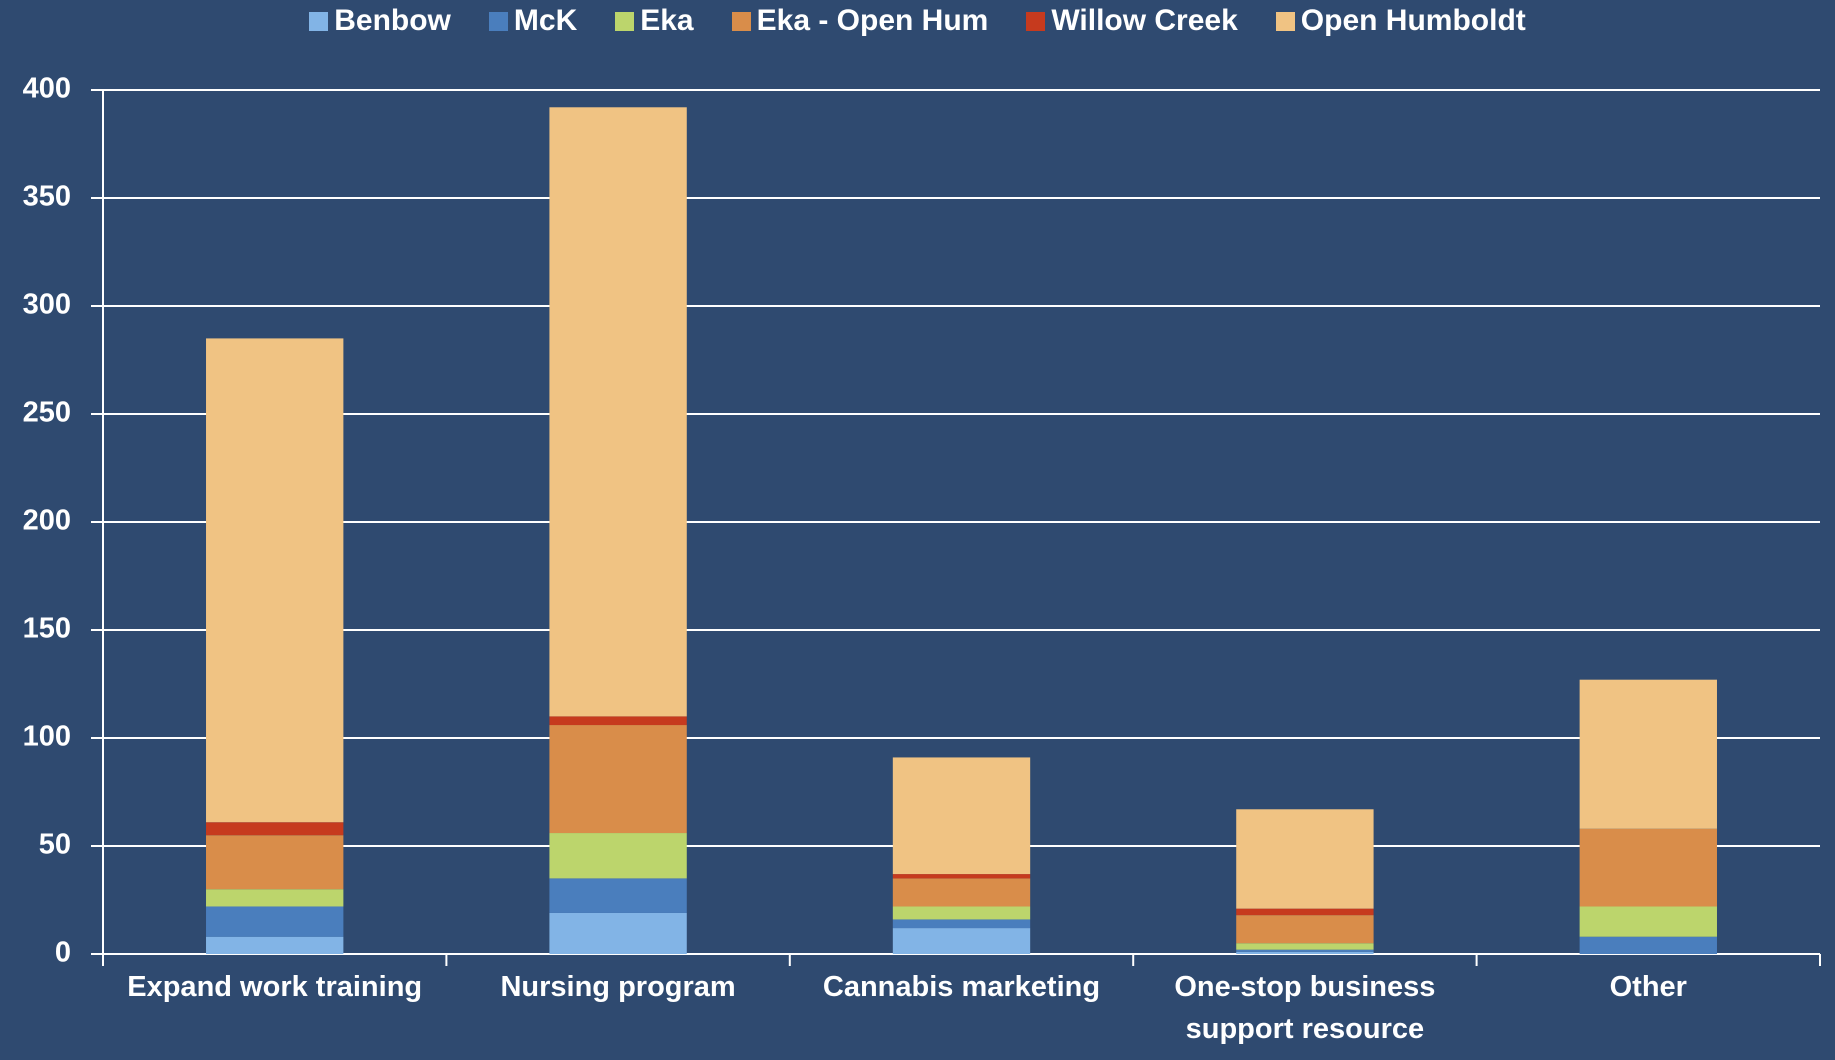 The image size is (1835, 1060). I want to click on legend-label: Willow Creek, so click(1144, 20).